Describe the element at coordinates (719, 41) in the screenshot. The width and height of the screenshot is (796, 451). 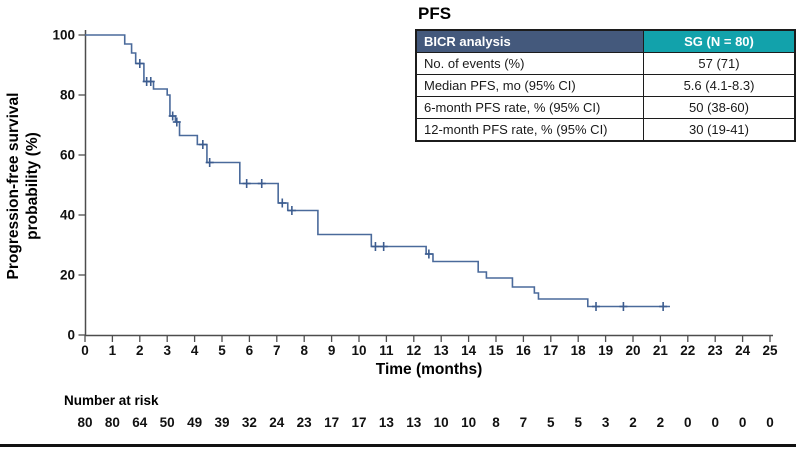
I see `stats-table-header-group: SG (N = 80)` at that location.